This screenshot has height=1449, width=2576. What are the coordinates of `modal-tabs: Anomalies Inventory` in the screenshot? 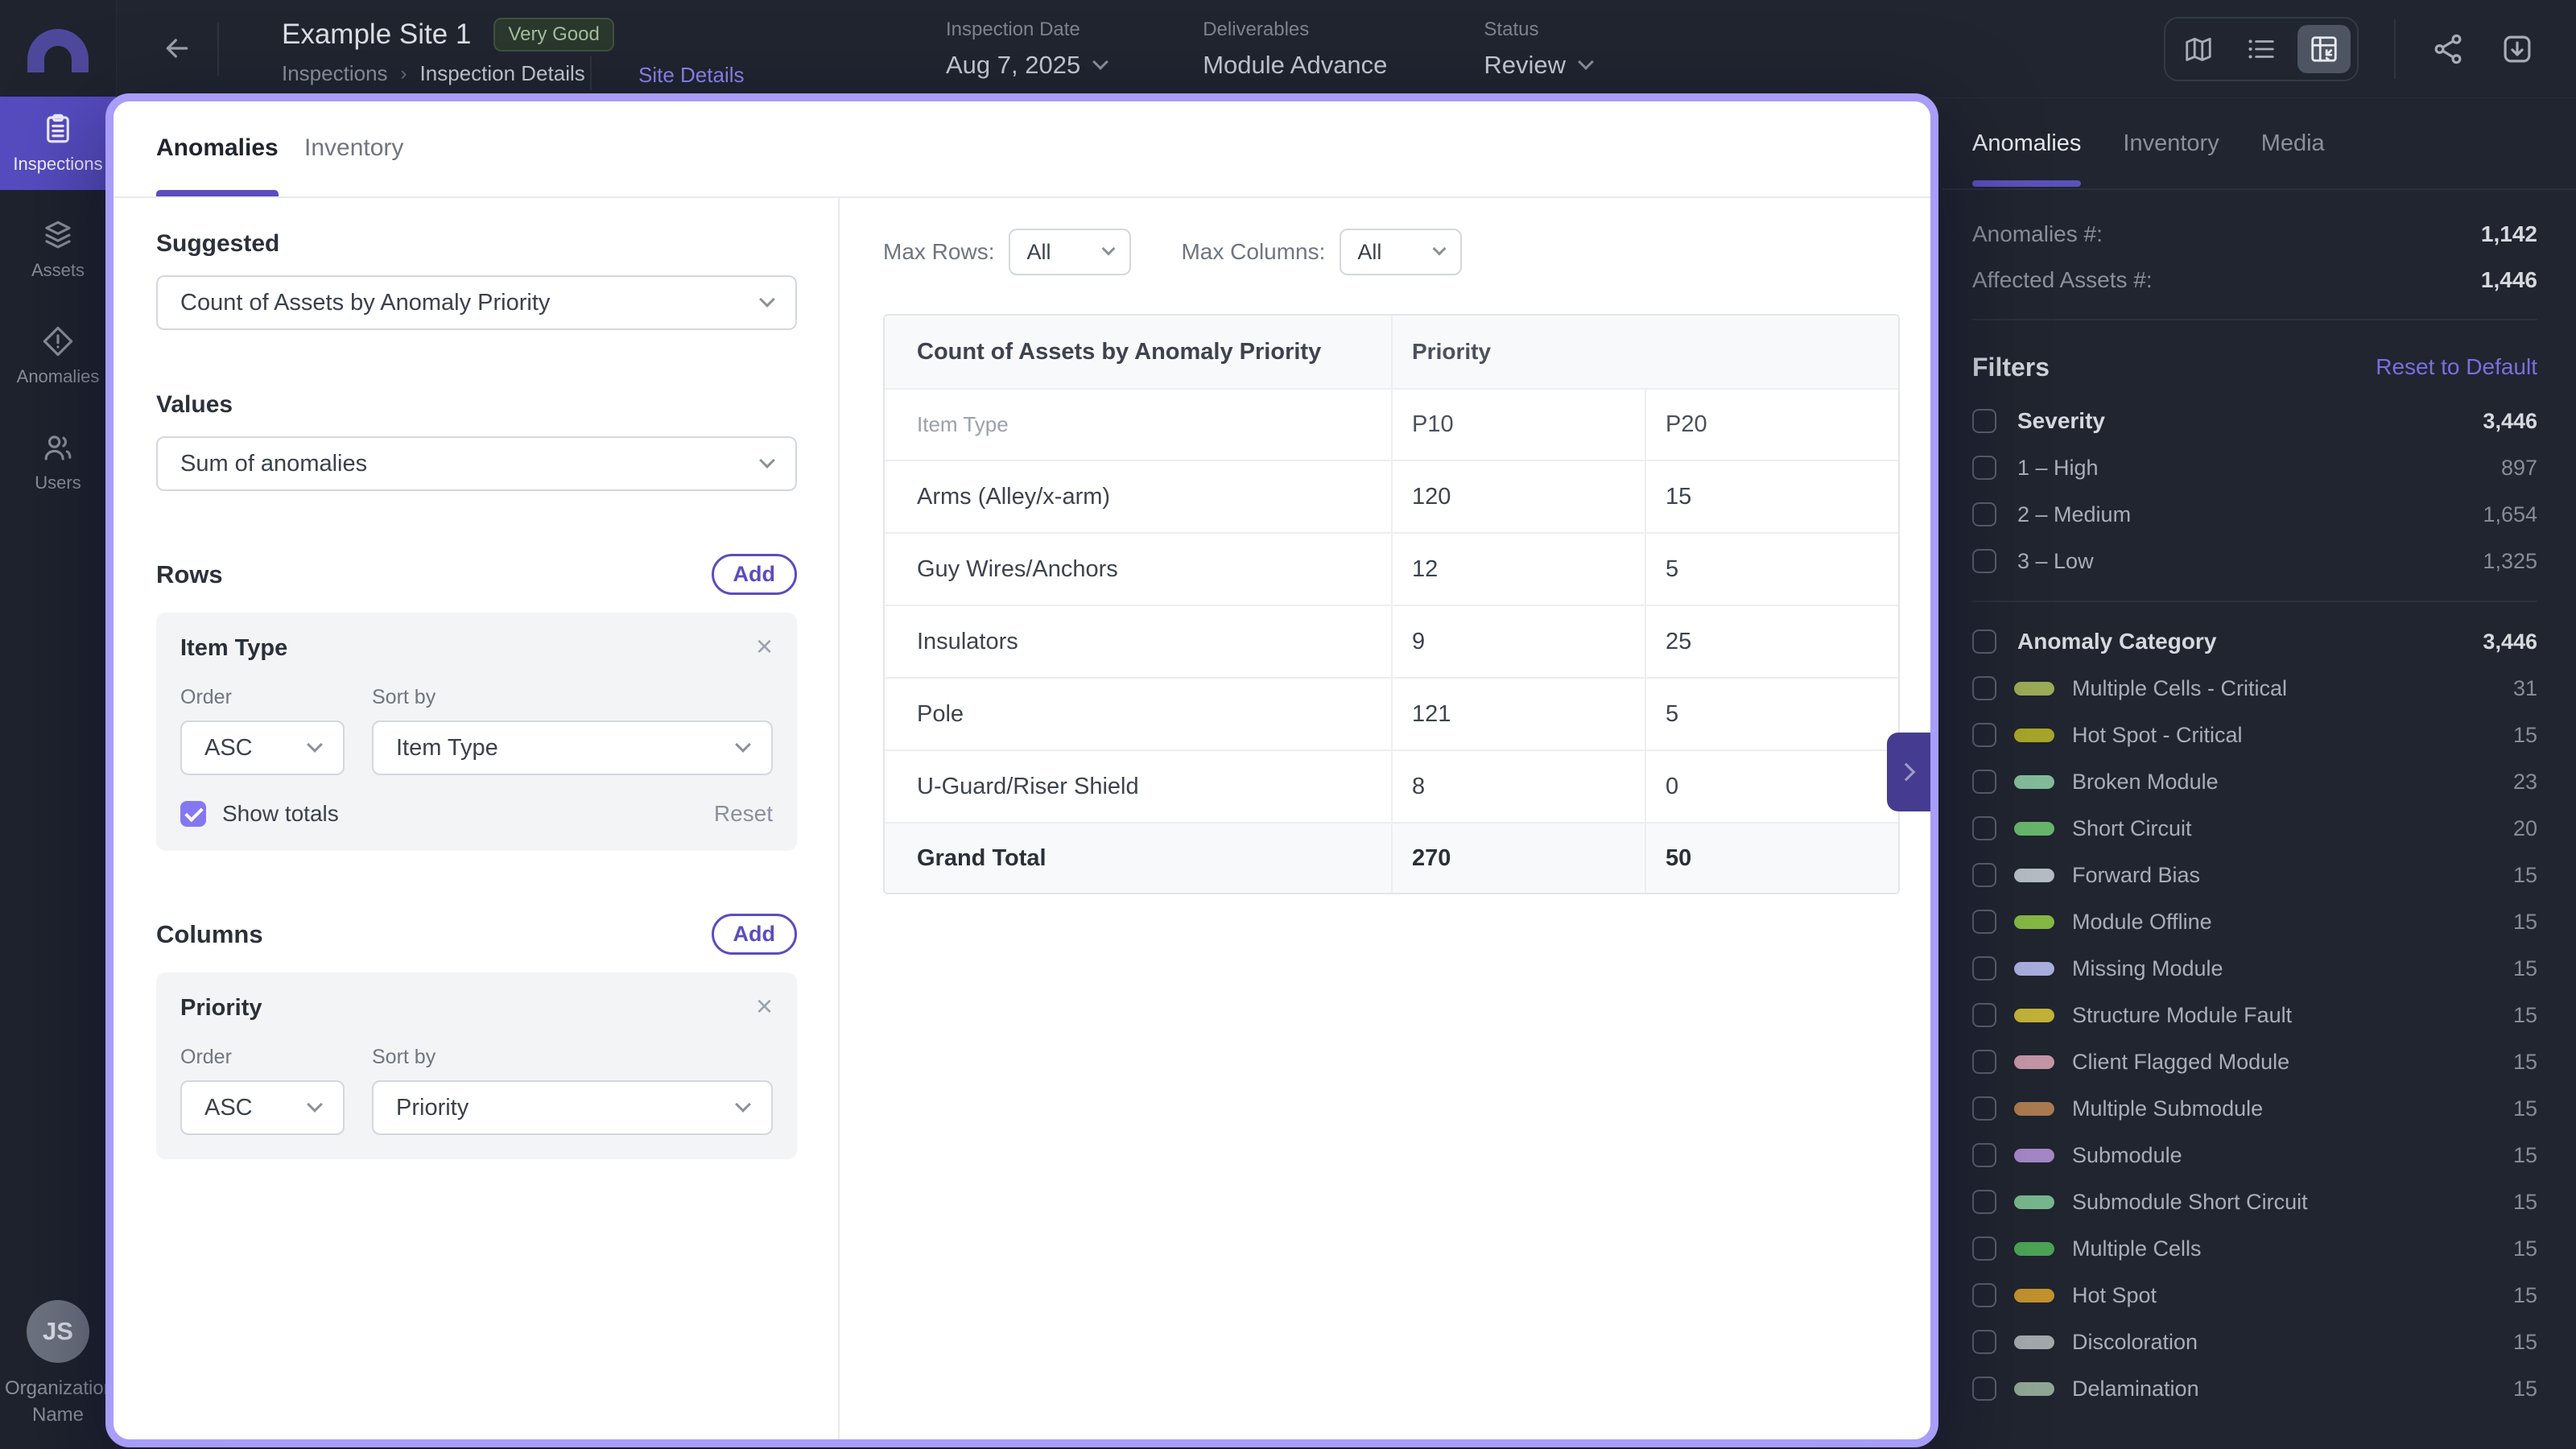 It's located at (1022, 149).